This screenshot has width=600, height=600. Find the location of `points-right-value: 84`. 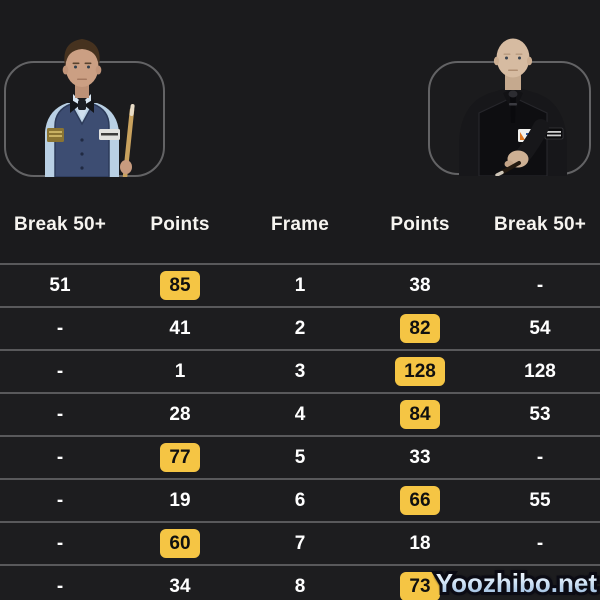

points-right-value: 84 is located at coordinates (420, 414).